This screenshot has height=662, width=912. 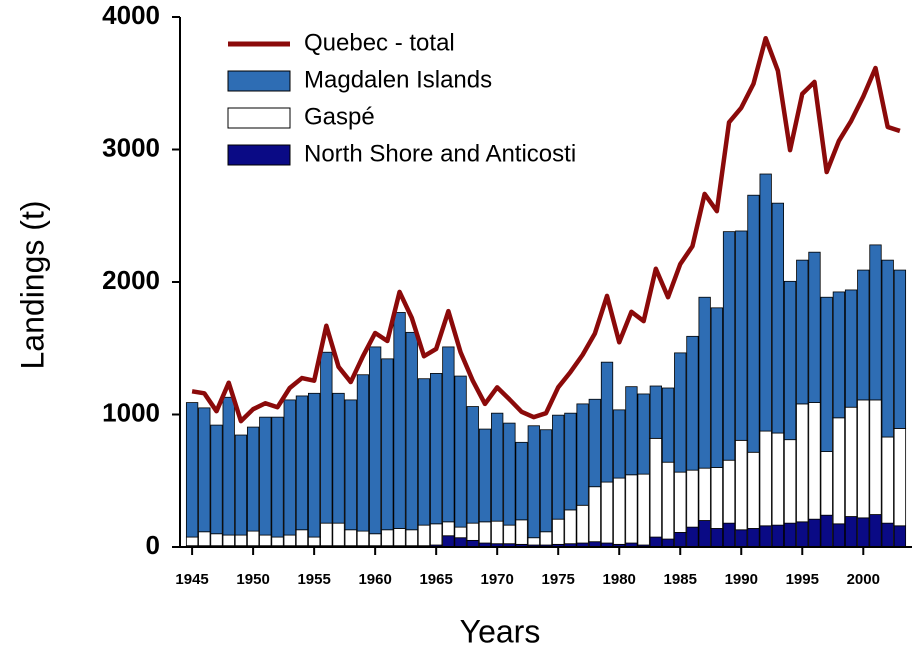 What do you see at coordinates (440, 153) in the screenshot?
I see `legend-label: North Shore and Anticosti` at bounding box center [440, 153].